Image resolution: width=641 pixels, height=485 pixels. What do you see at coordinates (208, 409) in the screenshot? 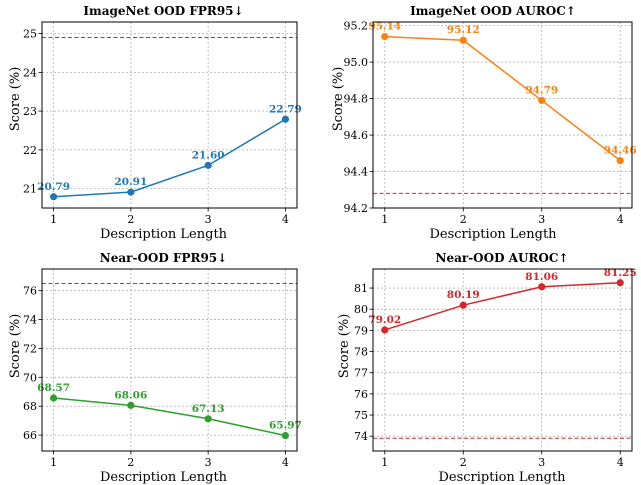
I see `data-label: 67.13` at bounding box center [208, 409].